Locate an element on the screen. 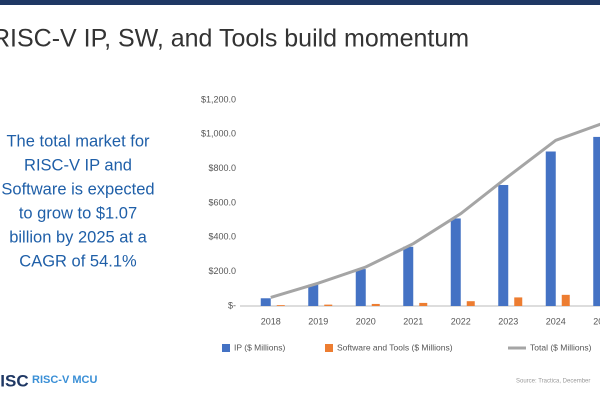  x-tick-label: 2024 is located at coordinates (556, 321).